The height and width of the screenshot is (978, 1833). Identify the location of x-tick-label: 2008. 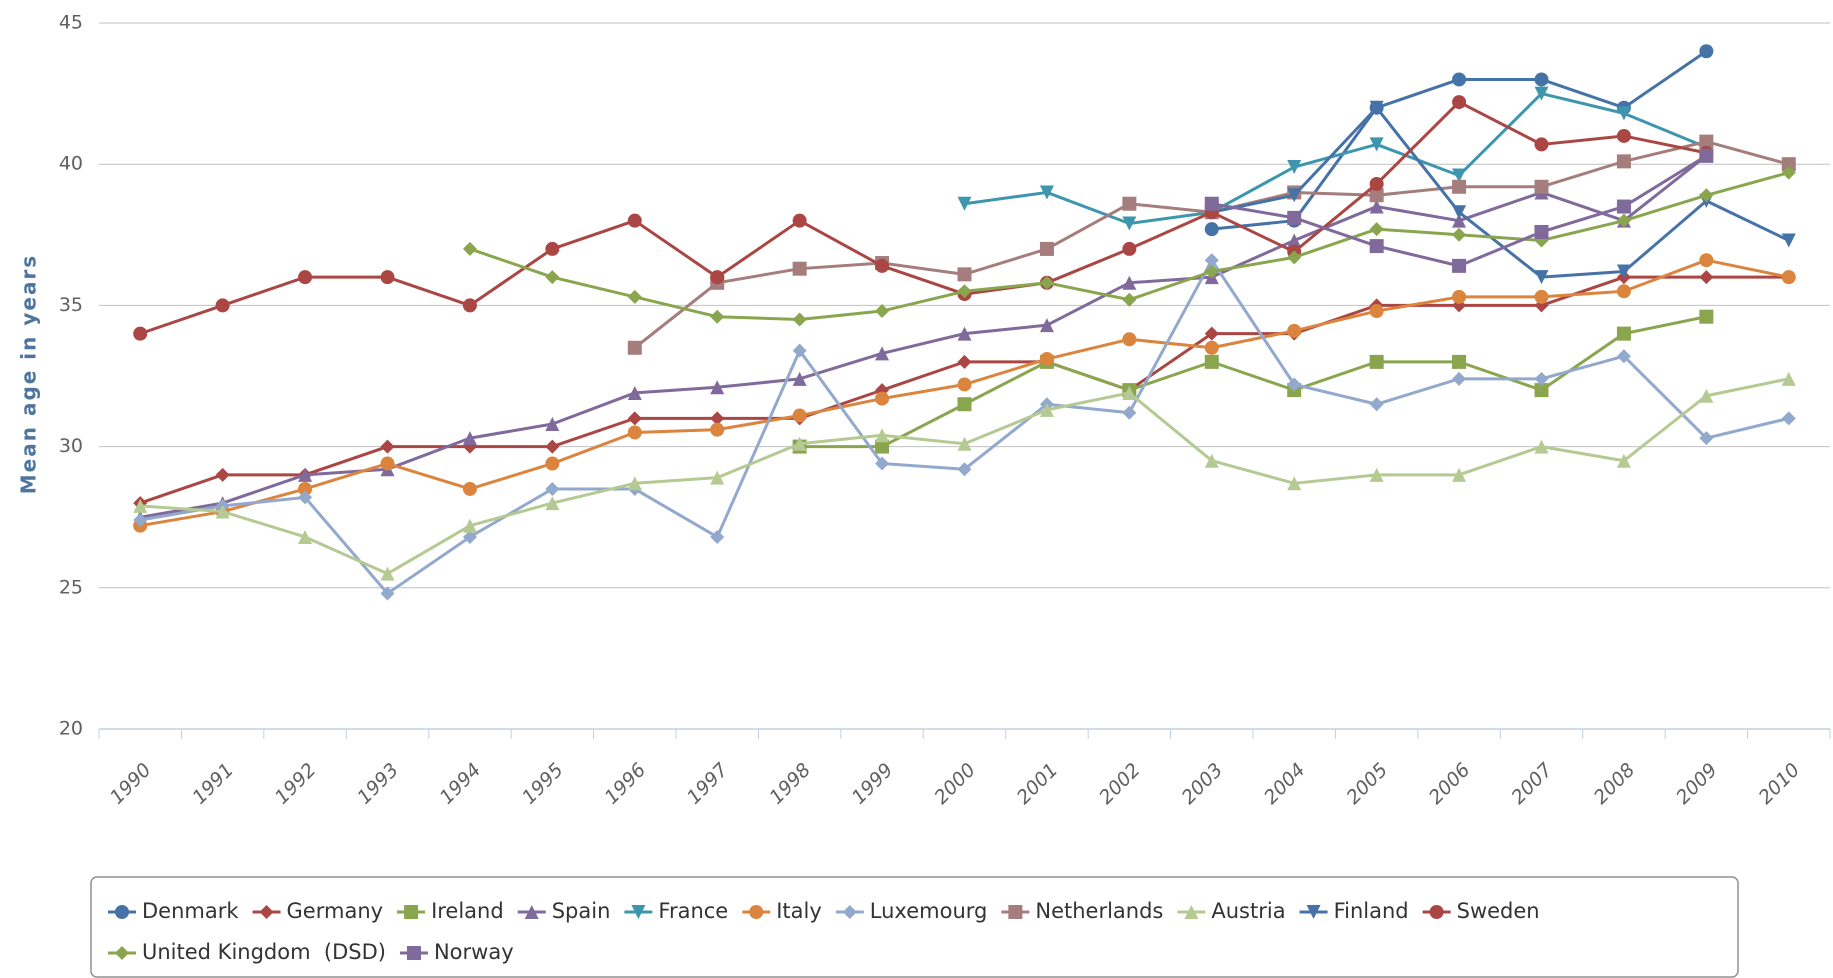
(1615, 784).